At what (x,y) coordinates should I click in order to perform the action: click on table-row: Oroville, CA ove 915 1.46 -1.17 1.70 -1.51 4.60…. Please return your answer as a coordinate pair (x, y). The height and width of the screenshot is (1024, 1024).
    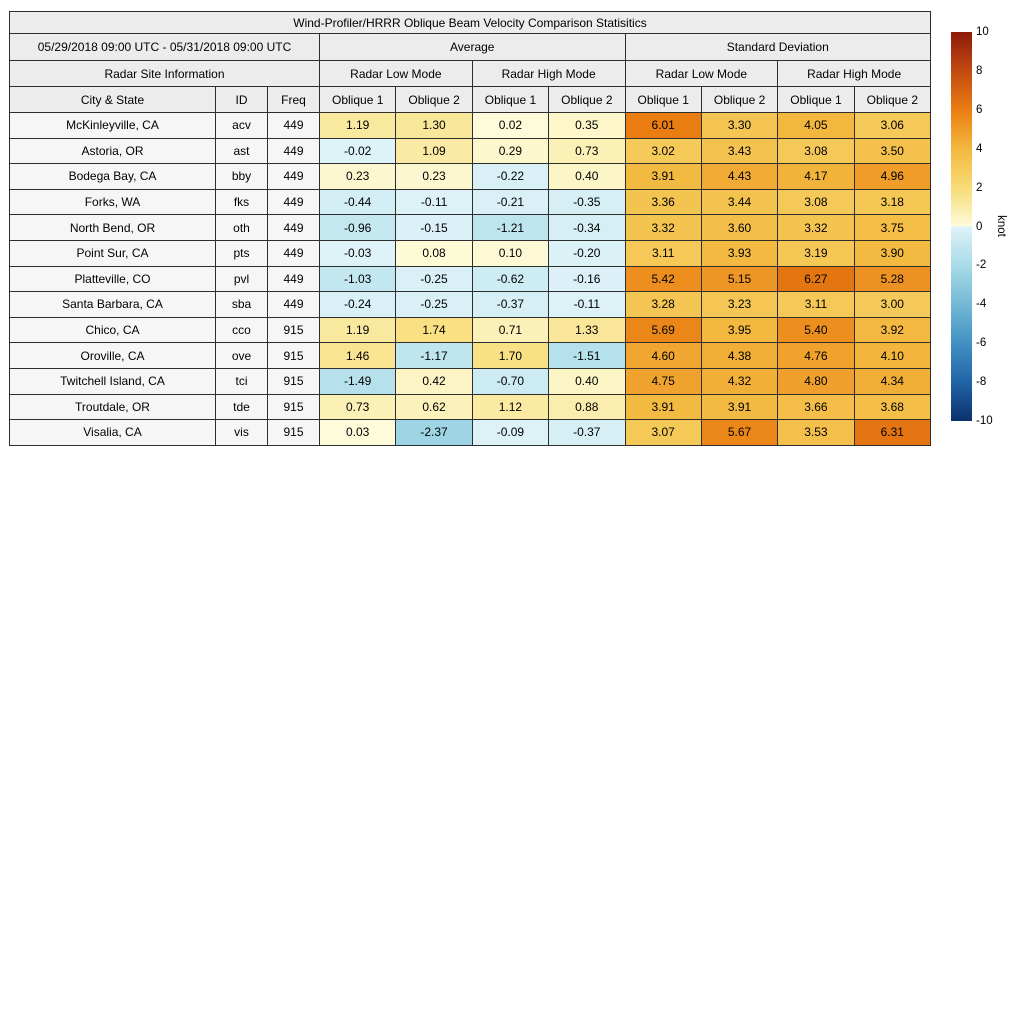
    Looking at the image, I should click on (470, 355).